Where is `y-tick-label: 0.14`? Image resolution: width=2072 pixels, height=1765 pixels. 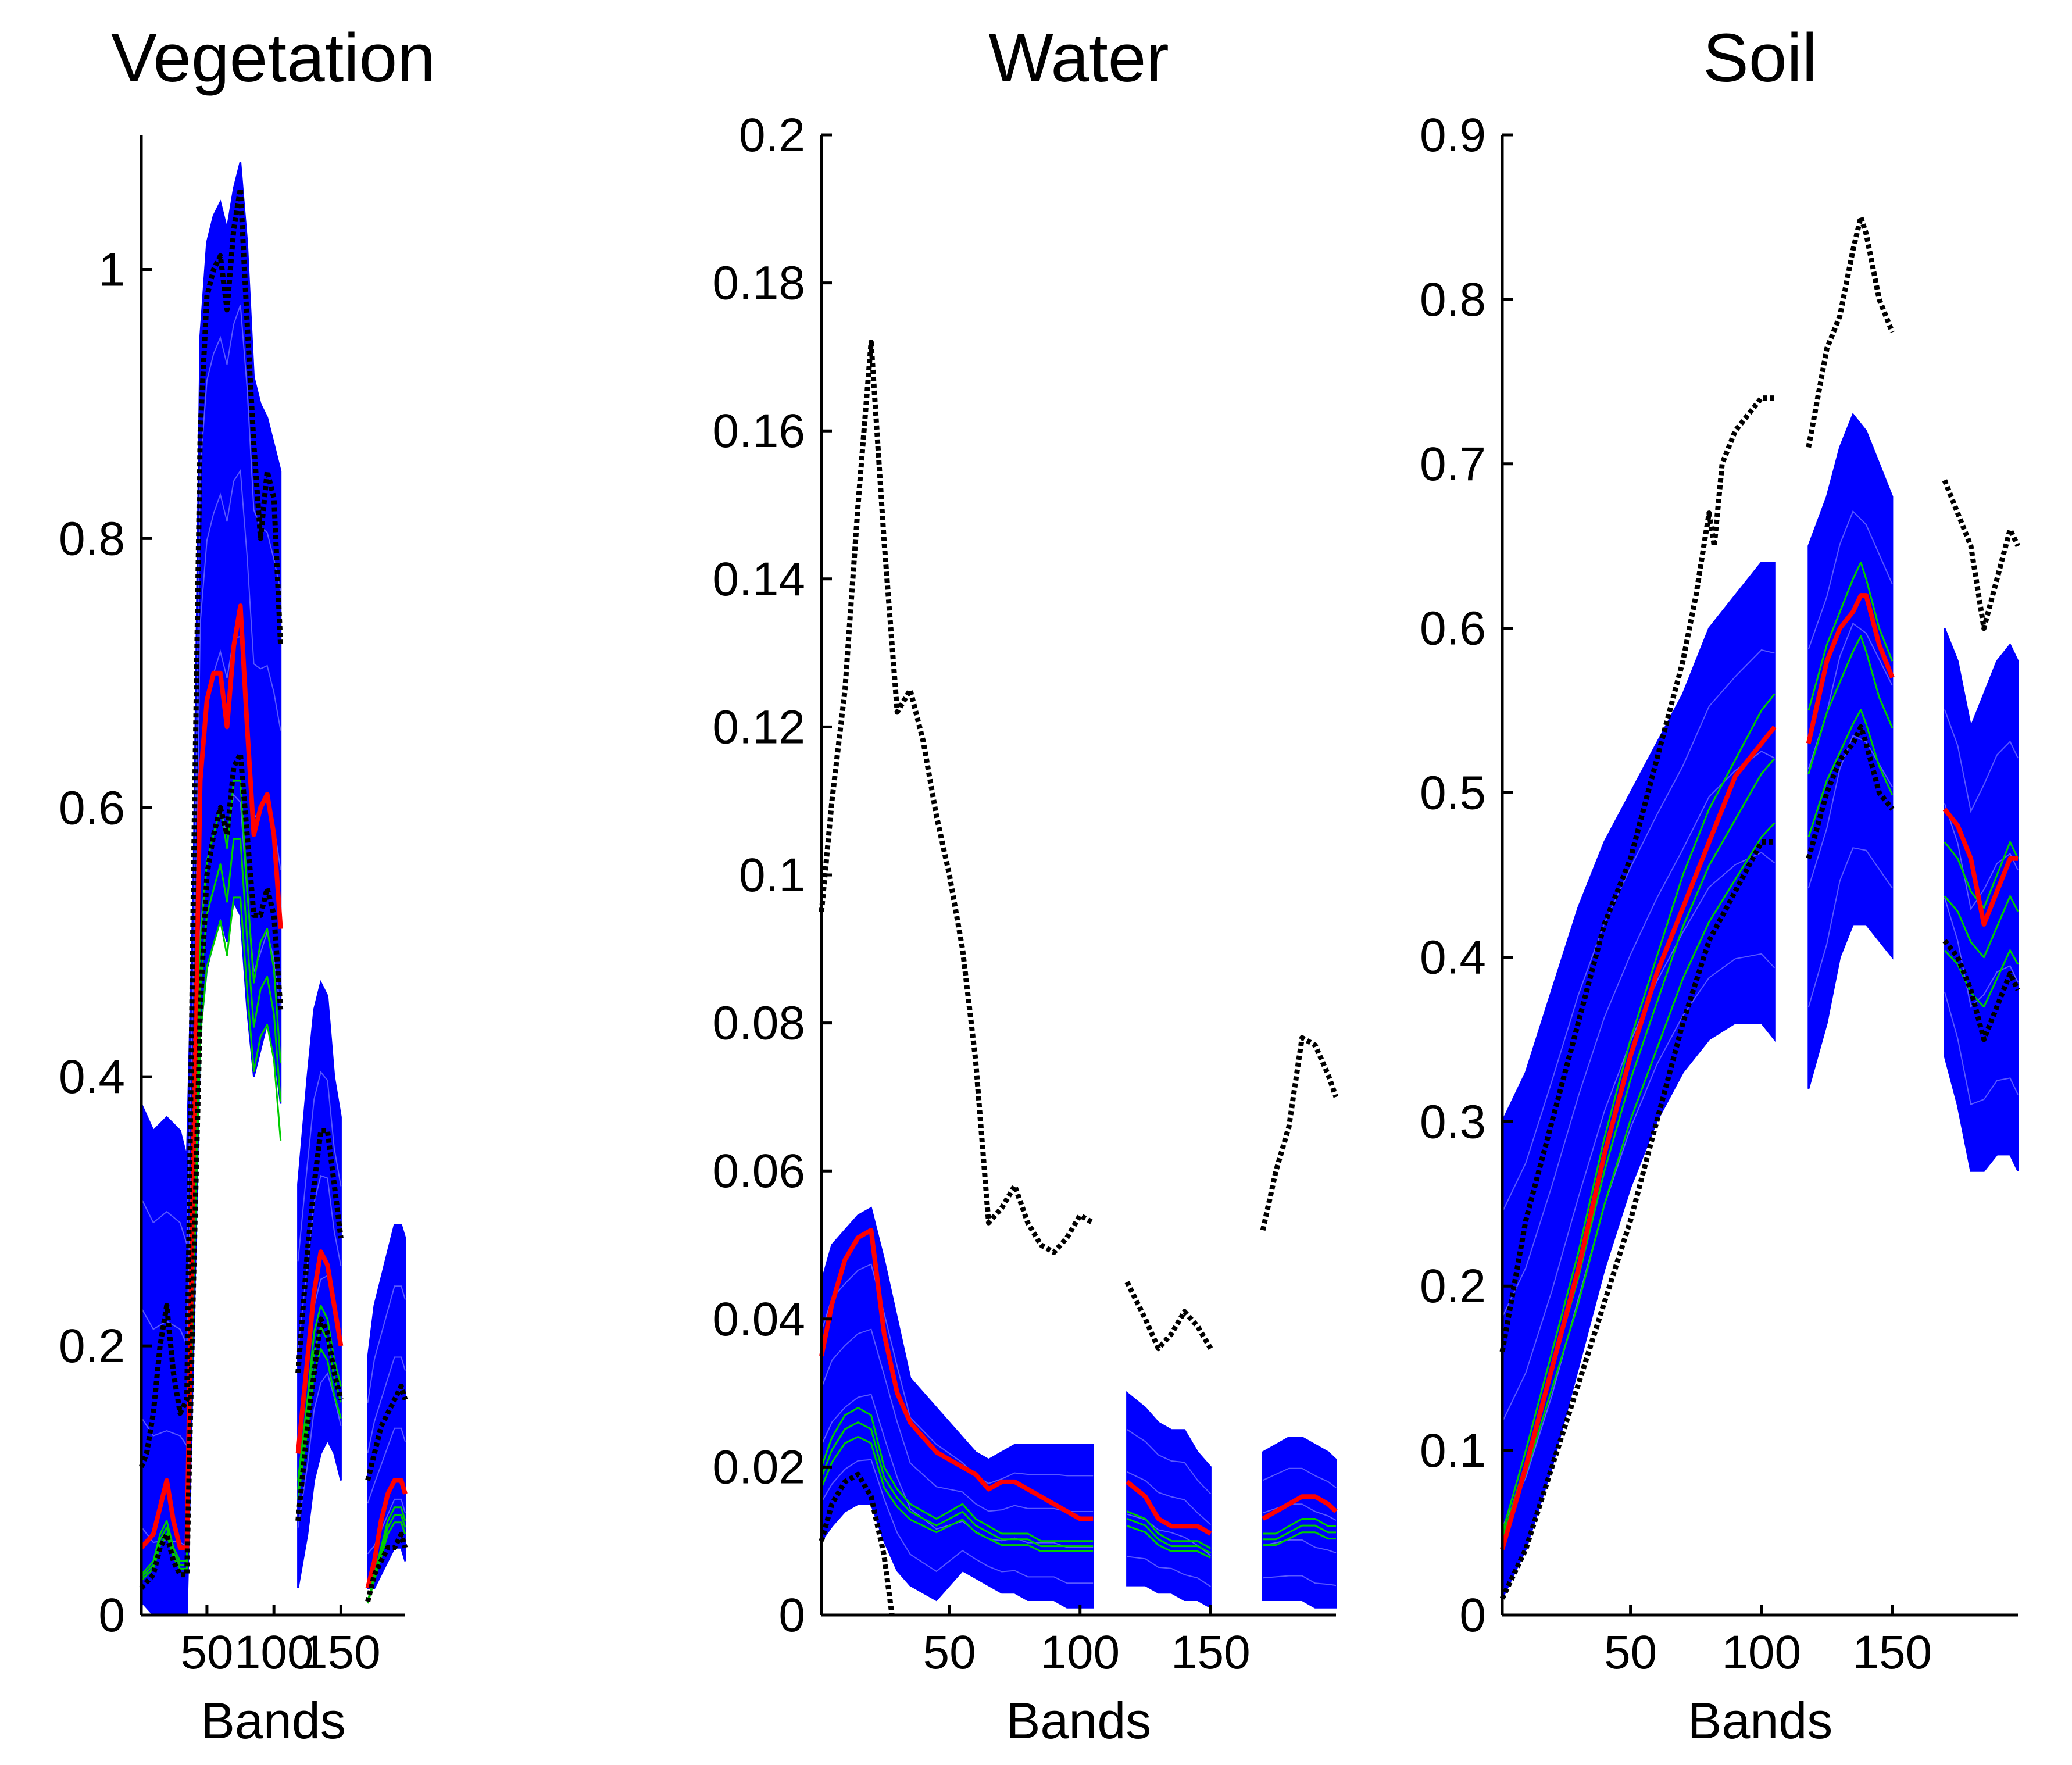
y-tick-label: 0.14 is located at coordinates (758, 579).